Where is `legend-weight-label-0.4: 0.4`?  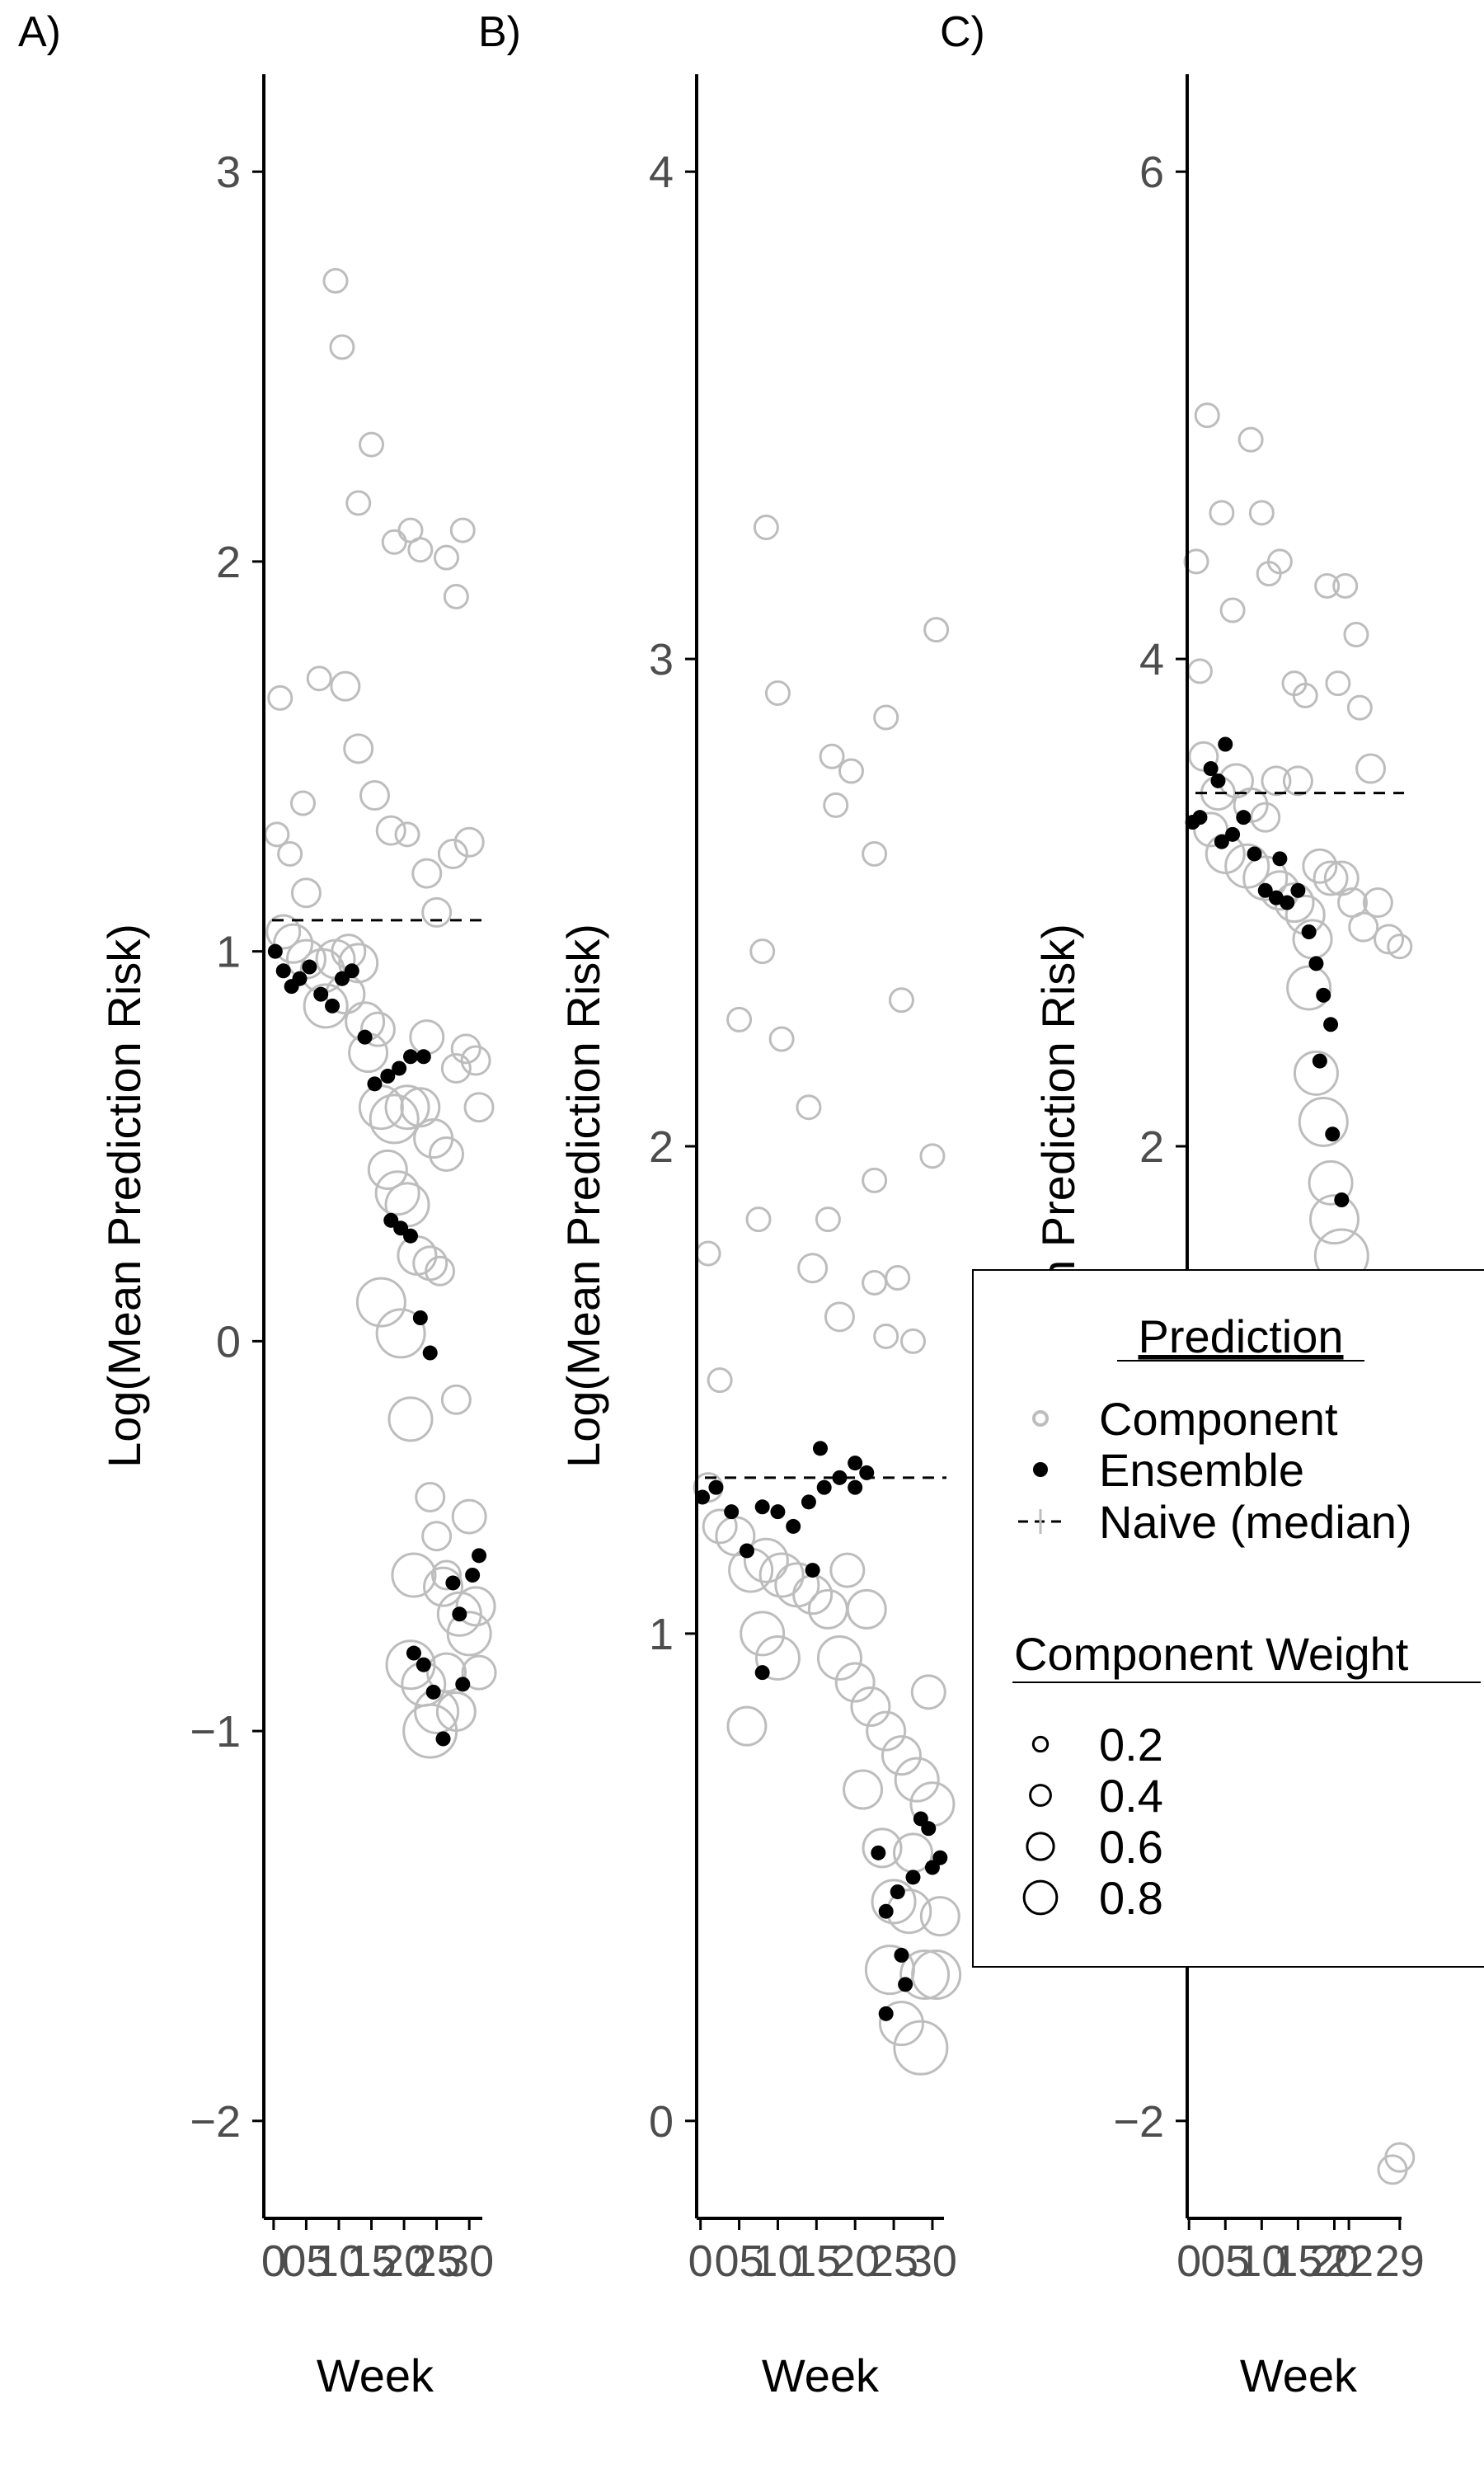 legend-weight-label-0.4: 0.4 is located at coordinates (1131, 1796).